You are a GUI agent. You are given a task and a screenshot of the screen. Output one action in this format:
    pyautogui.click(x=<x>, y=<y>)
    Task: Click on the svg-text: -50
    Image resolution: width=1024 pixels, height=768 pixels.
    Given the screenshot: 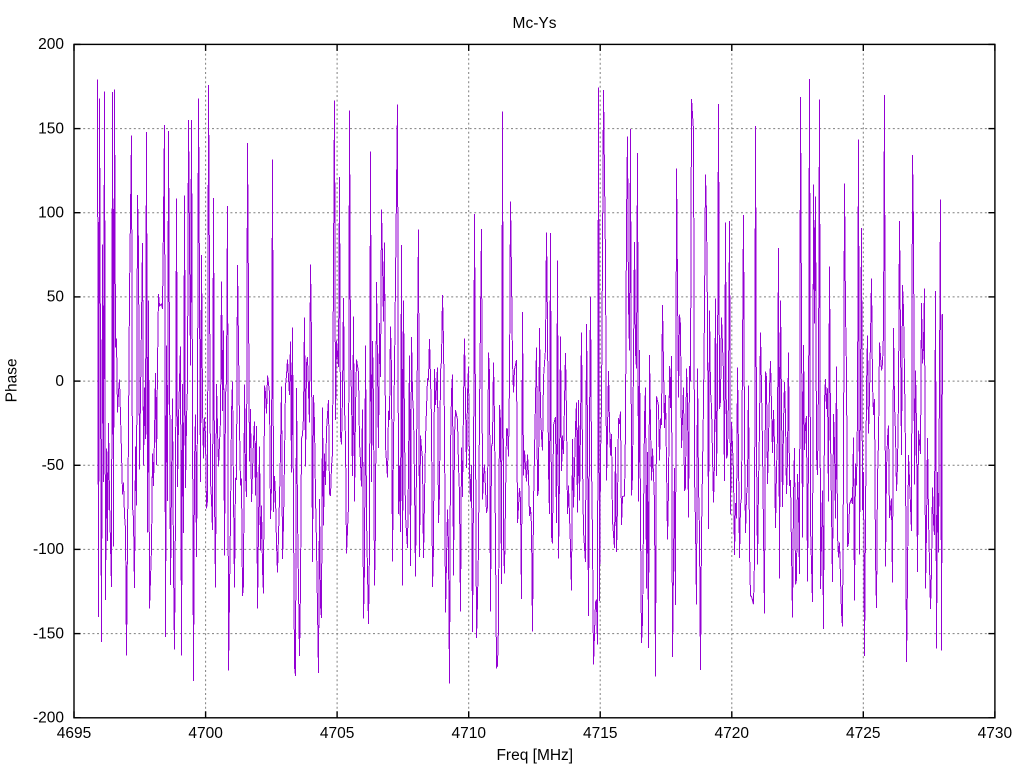 What is the action you would take?
    pyautogui.click(x=53, y=465)
    